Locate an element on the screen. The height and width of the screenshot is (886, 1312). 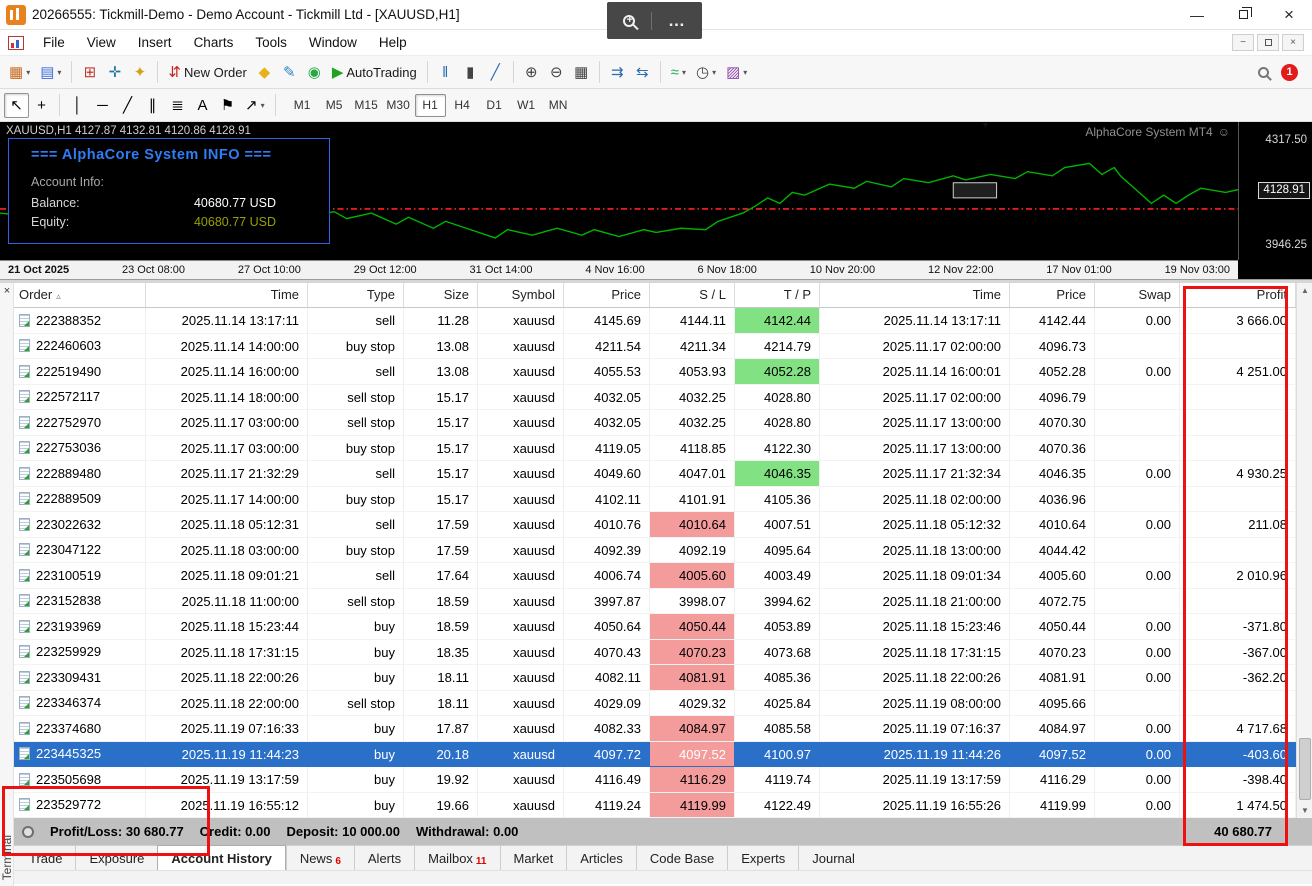
column-header-profit: Profit is located at coordinates (1238, 295).